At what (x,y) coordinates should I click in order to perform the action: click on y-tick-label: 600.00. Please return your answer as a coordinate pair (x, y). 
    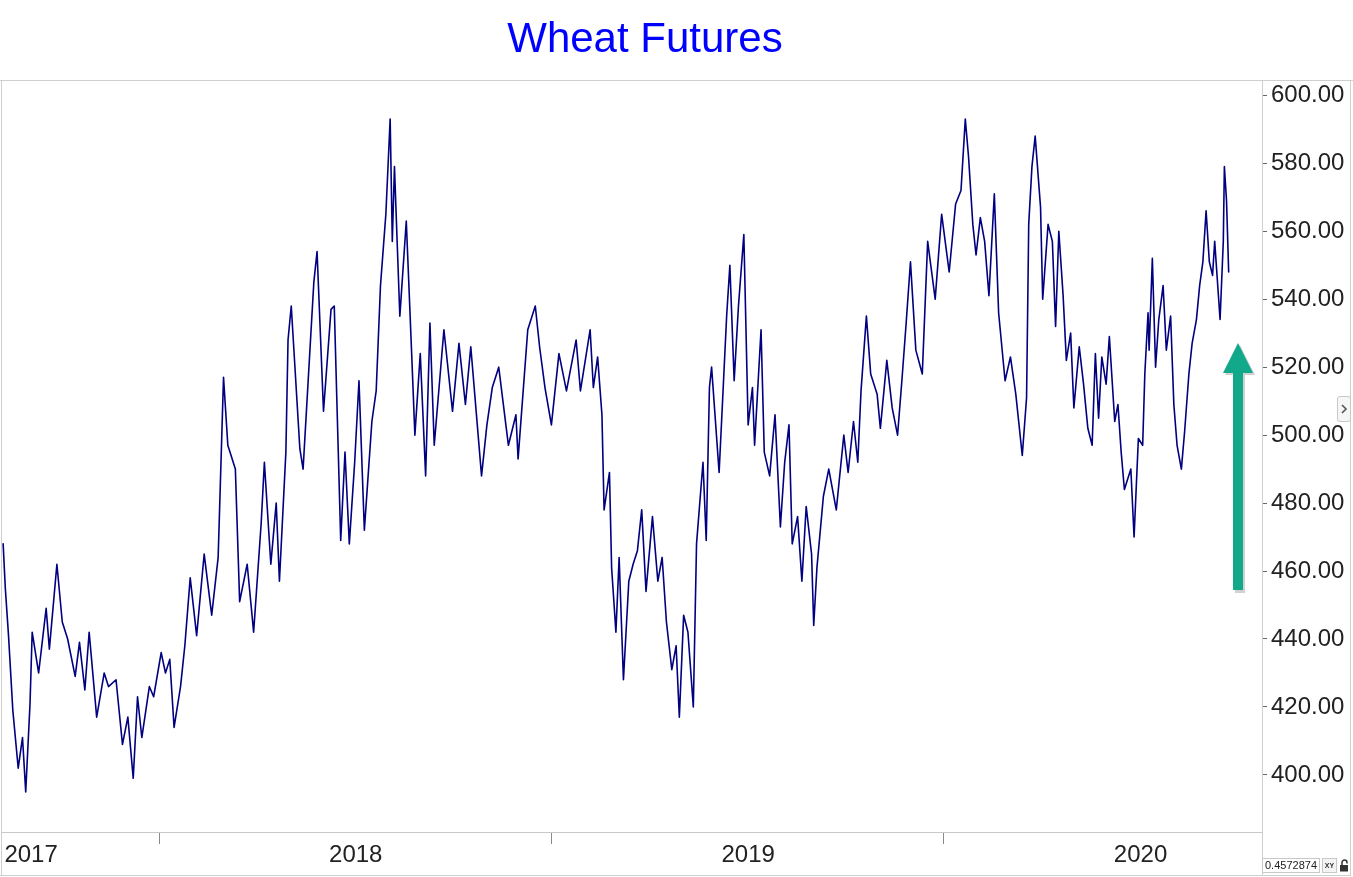
    Looking at the image, I should click on (1308, 93).